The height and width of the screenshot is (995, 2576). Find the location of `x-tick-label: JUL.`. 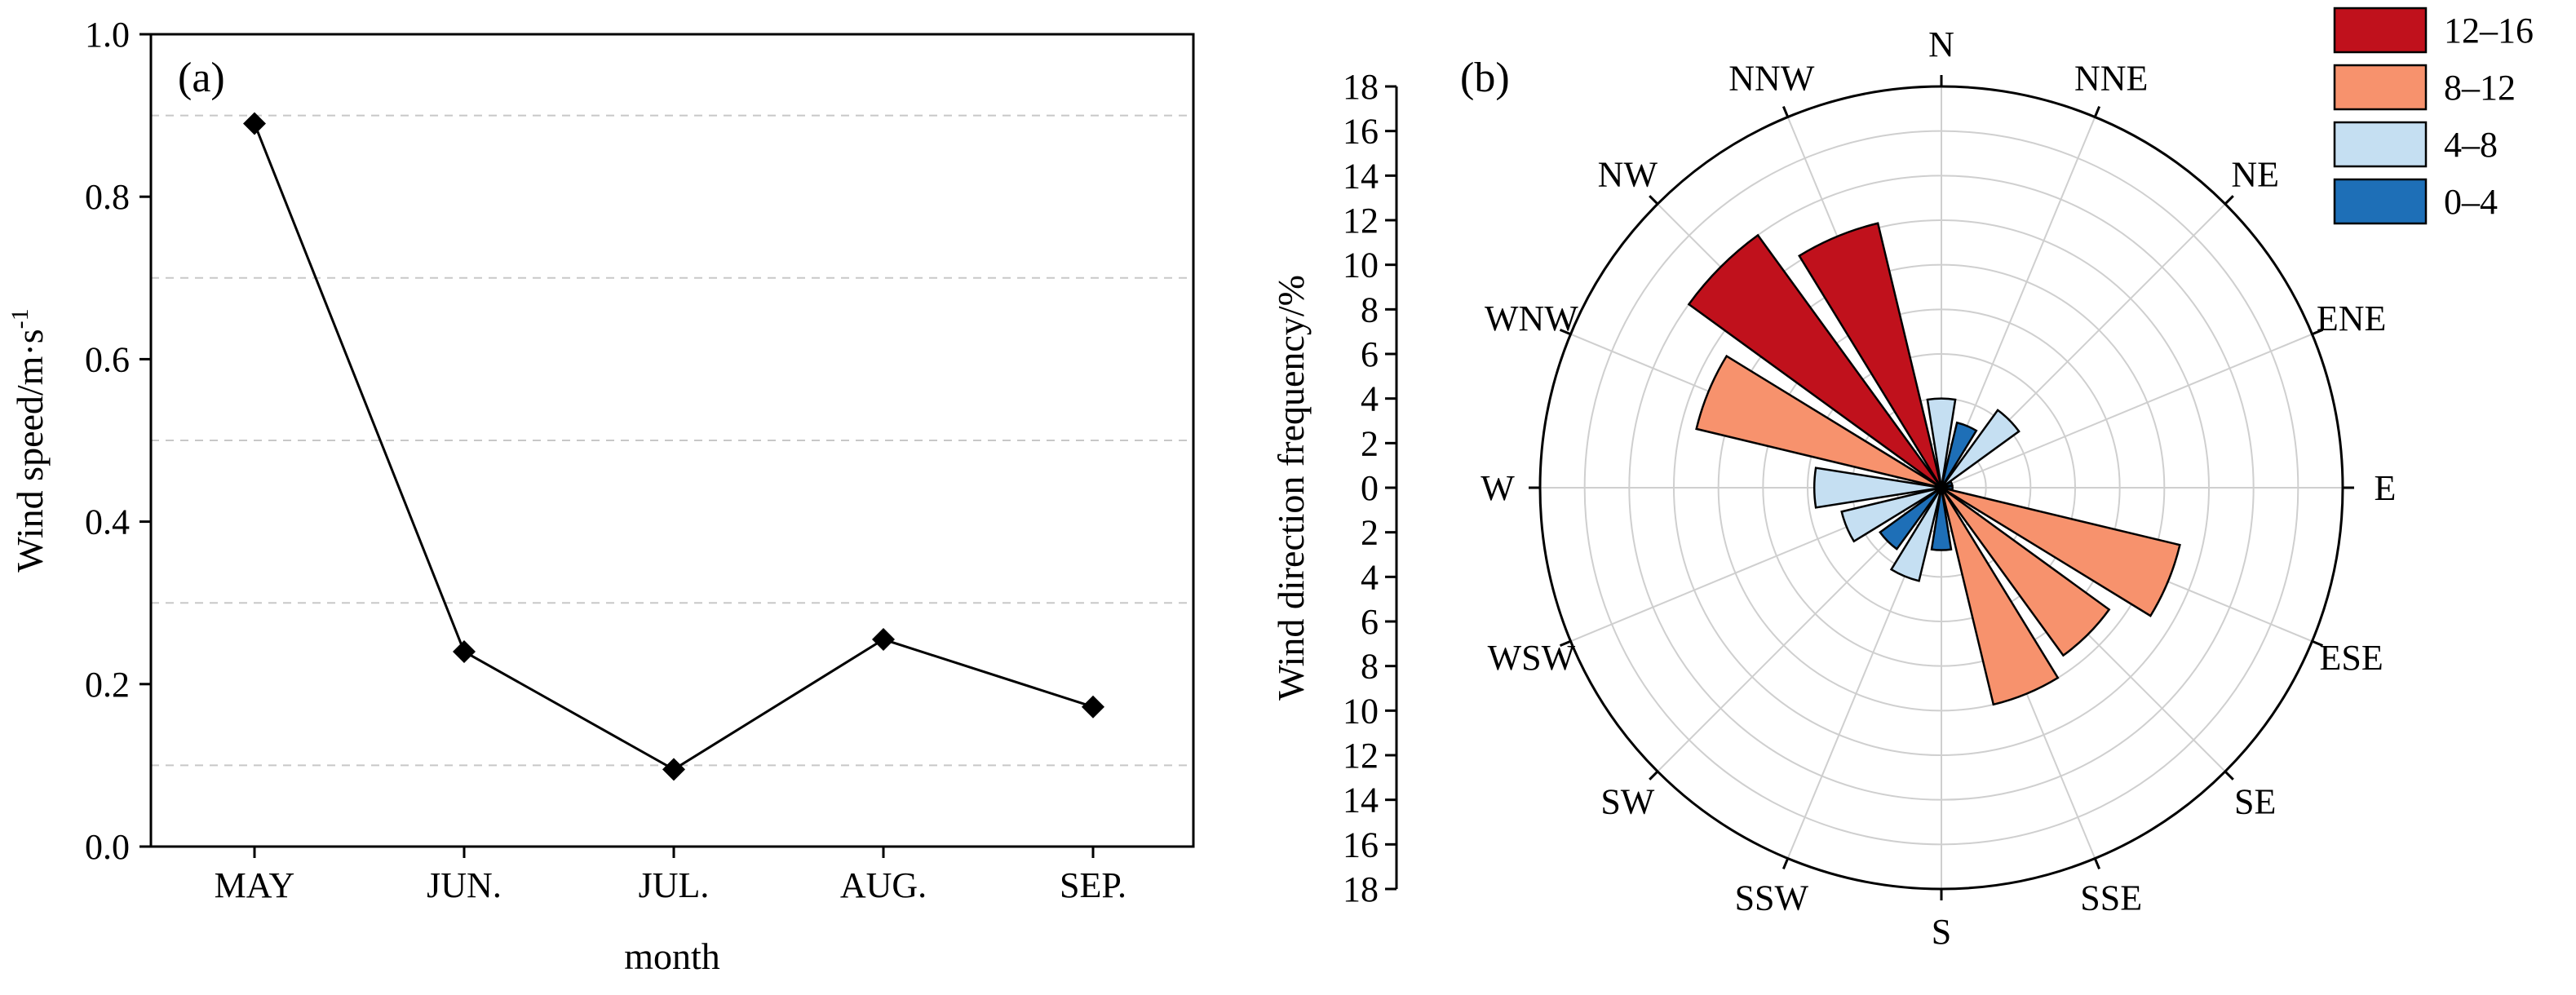

x-tick-label: JUL. is located at coordinates (674, 885).